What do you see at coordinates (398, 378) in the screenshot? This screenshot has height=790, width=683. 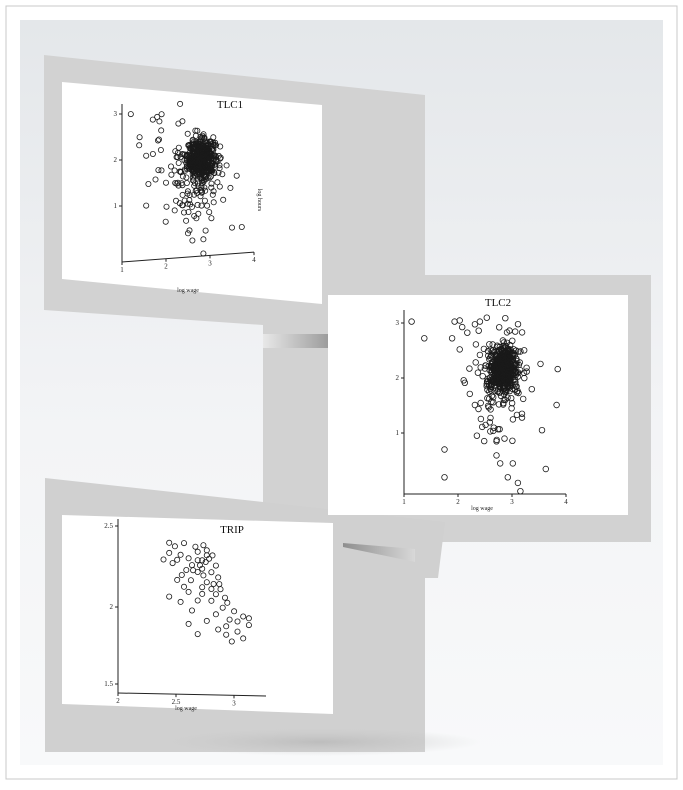 I see `y-tick-label: 2` at bounding box center [398, 378].